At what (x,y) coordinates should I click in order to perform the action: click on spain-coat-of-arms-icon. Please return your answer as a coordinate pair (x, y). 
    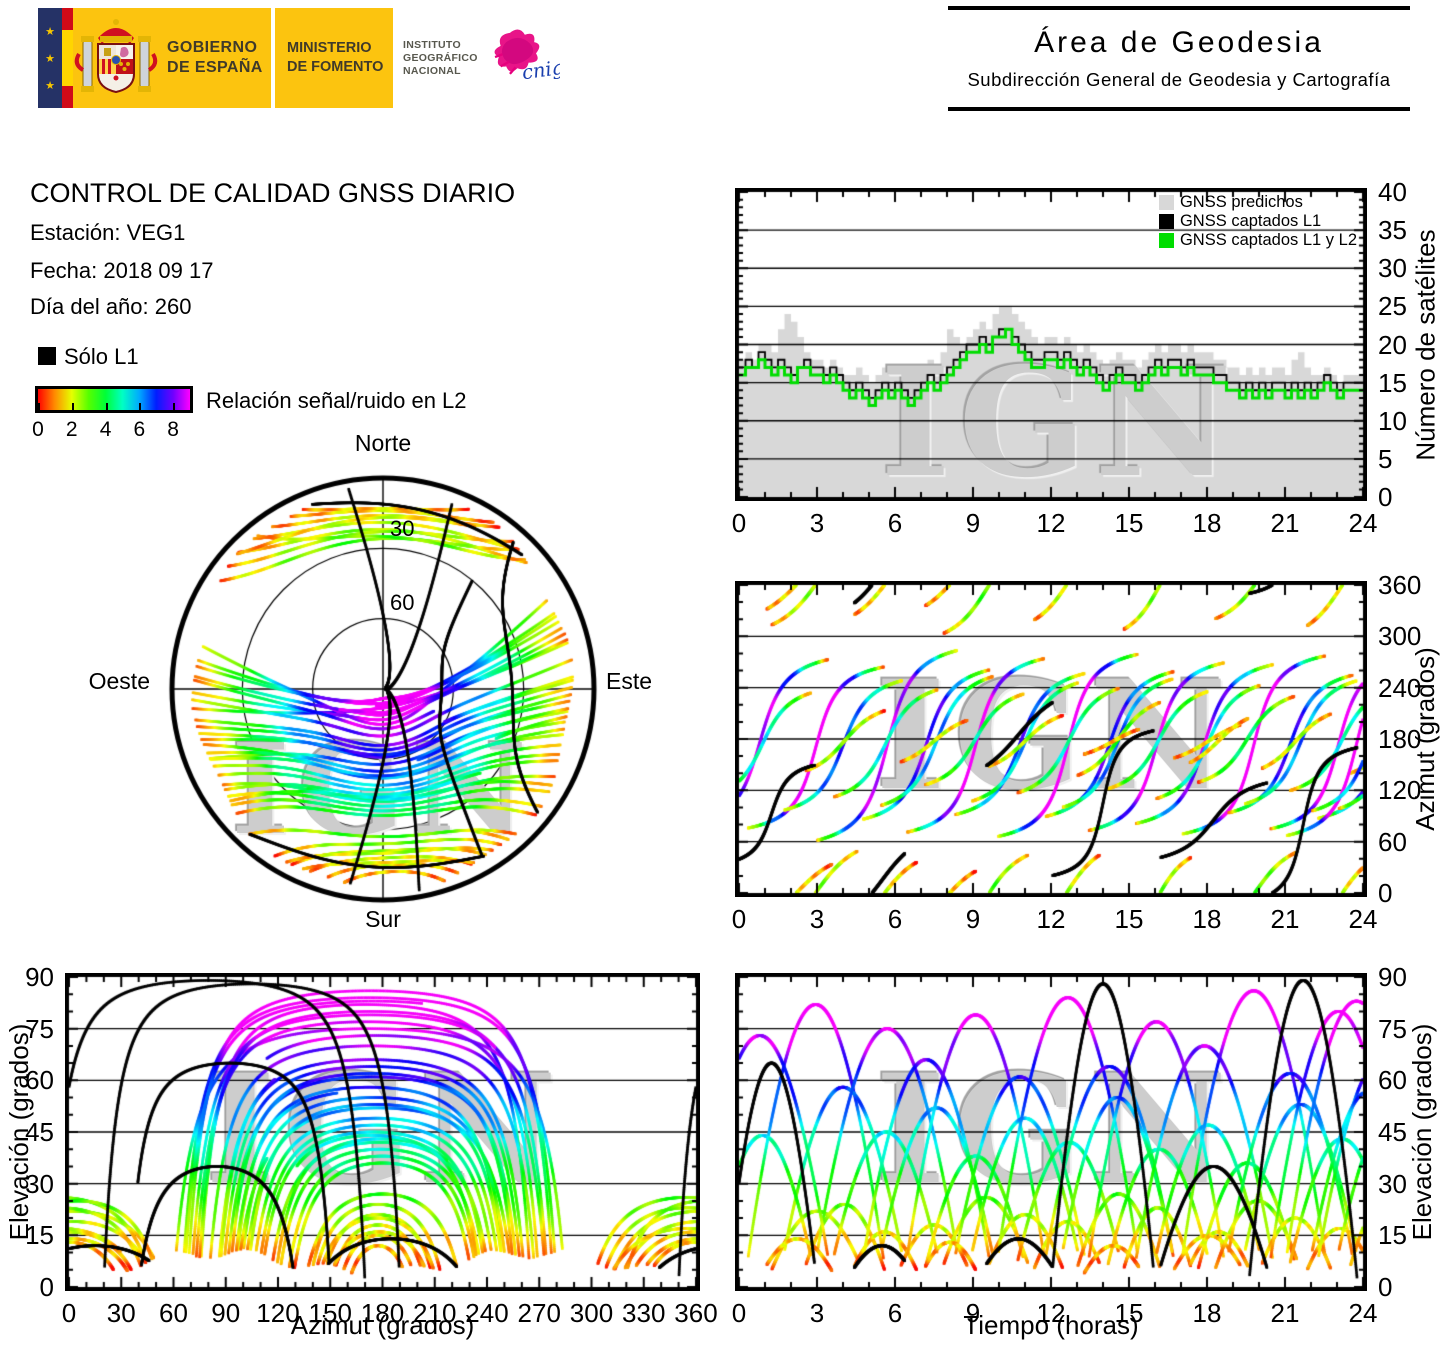
    Looking at the image, I should click on (116, 56).